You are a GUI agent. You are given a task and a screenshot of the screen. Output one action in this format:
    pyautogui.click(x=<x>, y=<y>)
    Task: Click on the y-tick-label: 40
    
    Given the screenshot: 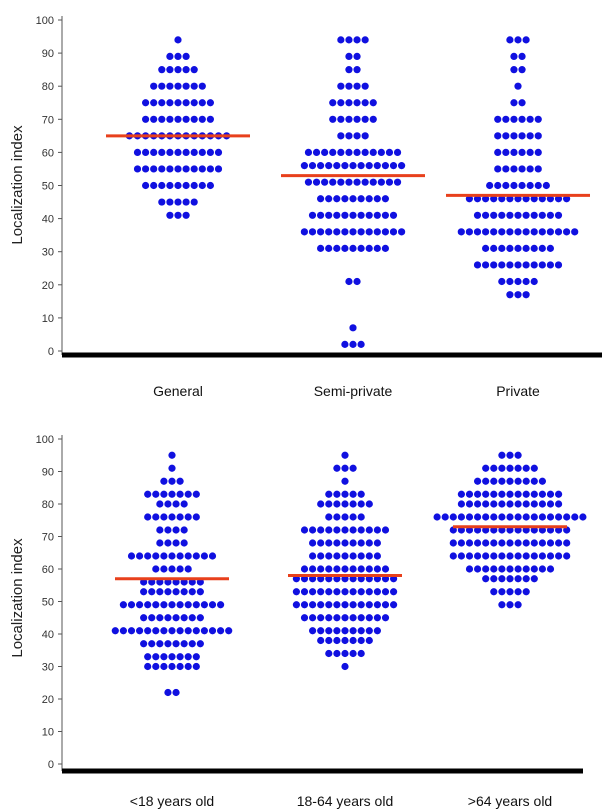 What is the action you would take?
    pyautogui.click(x=48, y=220)
    